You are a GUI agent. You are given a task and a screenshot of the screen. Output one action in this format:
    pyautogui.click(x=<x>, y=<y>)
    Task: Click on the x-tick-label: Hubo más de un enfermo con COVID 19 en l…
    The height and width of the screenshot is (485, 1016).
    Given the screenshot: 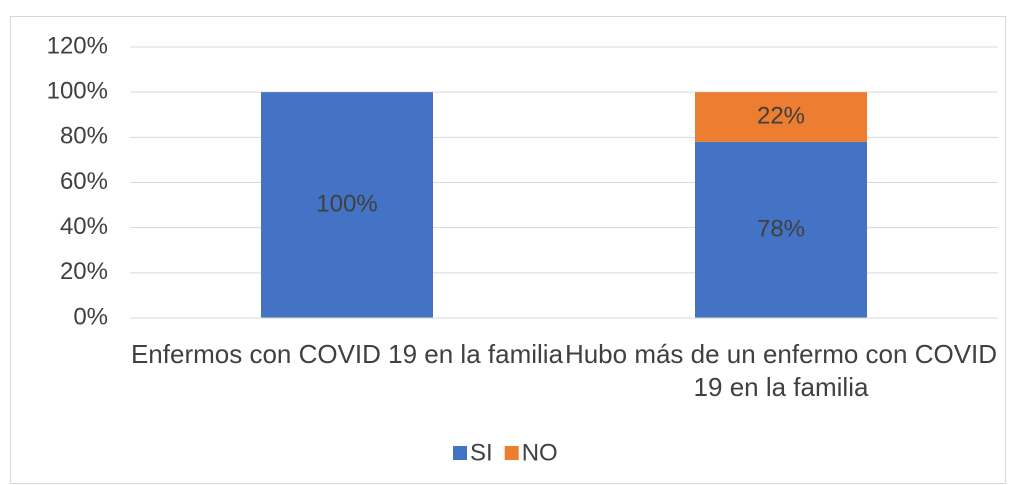 What is the action you would take?
    pyautogui.click(x=781, y=370)
    